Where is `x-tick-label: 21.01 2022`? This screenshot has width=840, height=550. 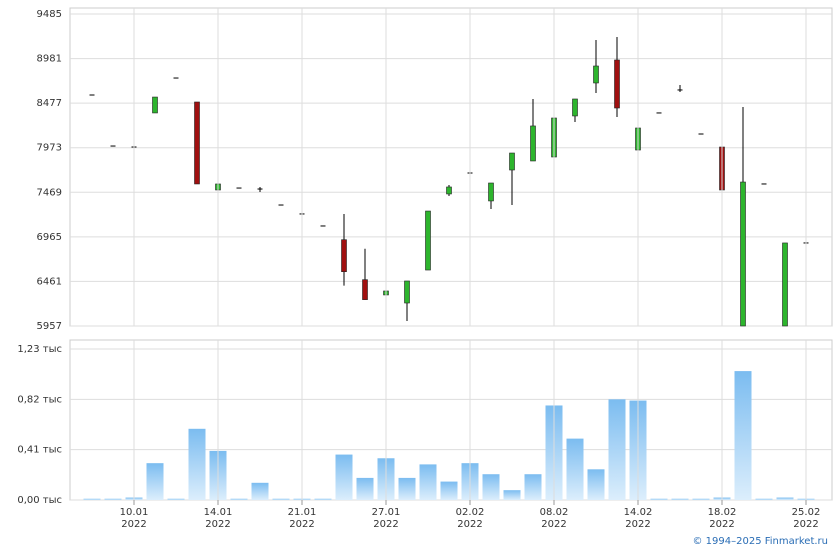 x-tick-label: 21.01 2022 is located at coordinates (302, 518).